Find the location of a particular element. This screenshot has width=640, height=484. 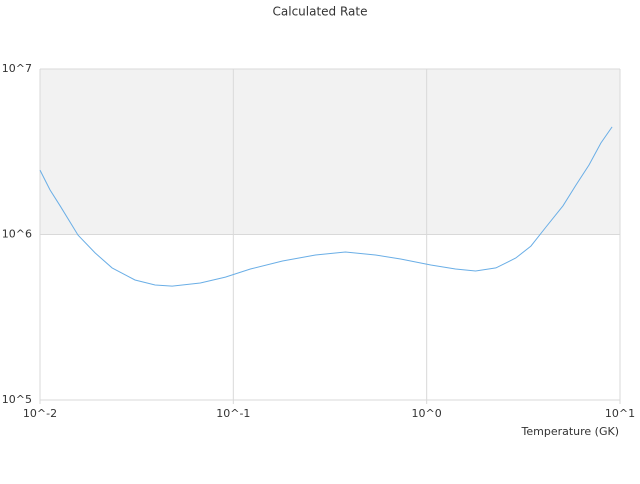

x-tick-label: 10^1 is located at coordinates (620, 413).